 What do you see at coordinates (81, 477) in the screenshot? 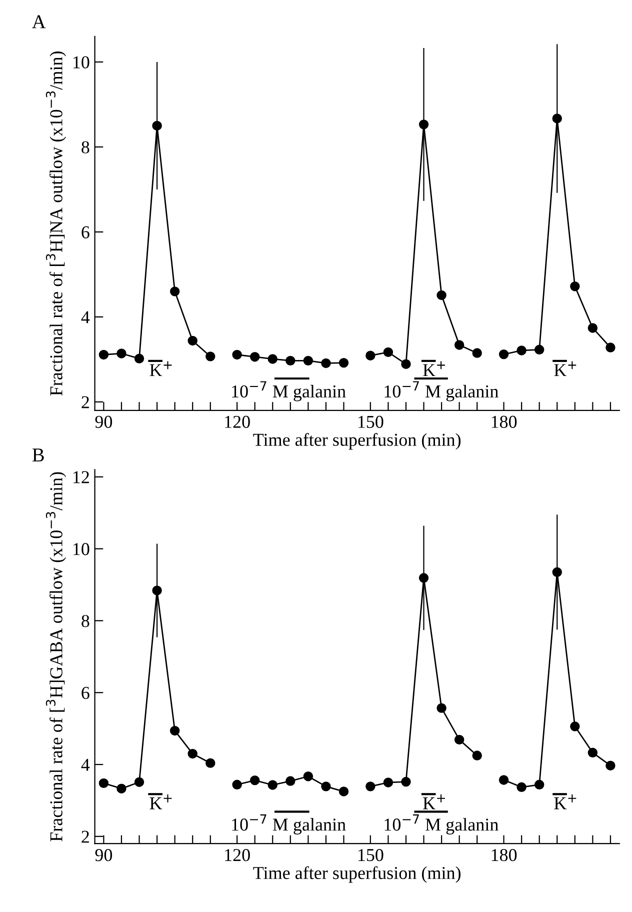
I see `y-tick-label: 12` at bounding box center [81, 477].